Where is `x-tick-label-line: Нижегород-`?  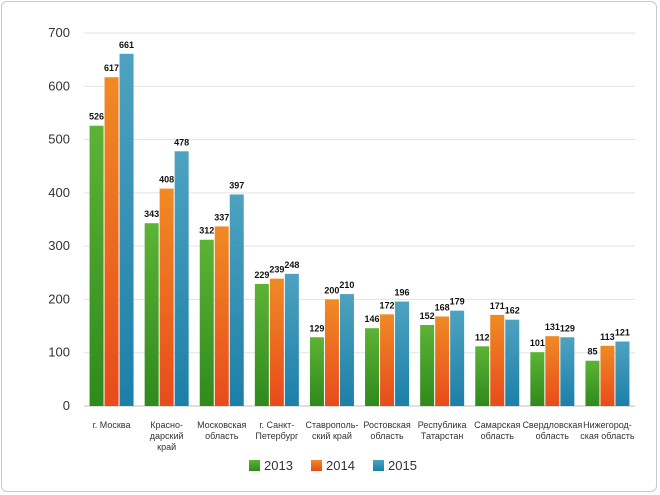 x-tick-label-line: Нижегород- is located at coordinates (607, 425).